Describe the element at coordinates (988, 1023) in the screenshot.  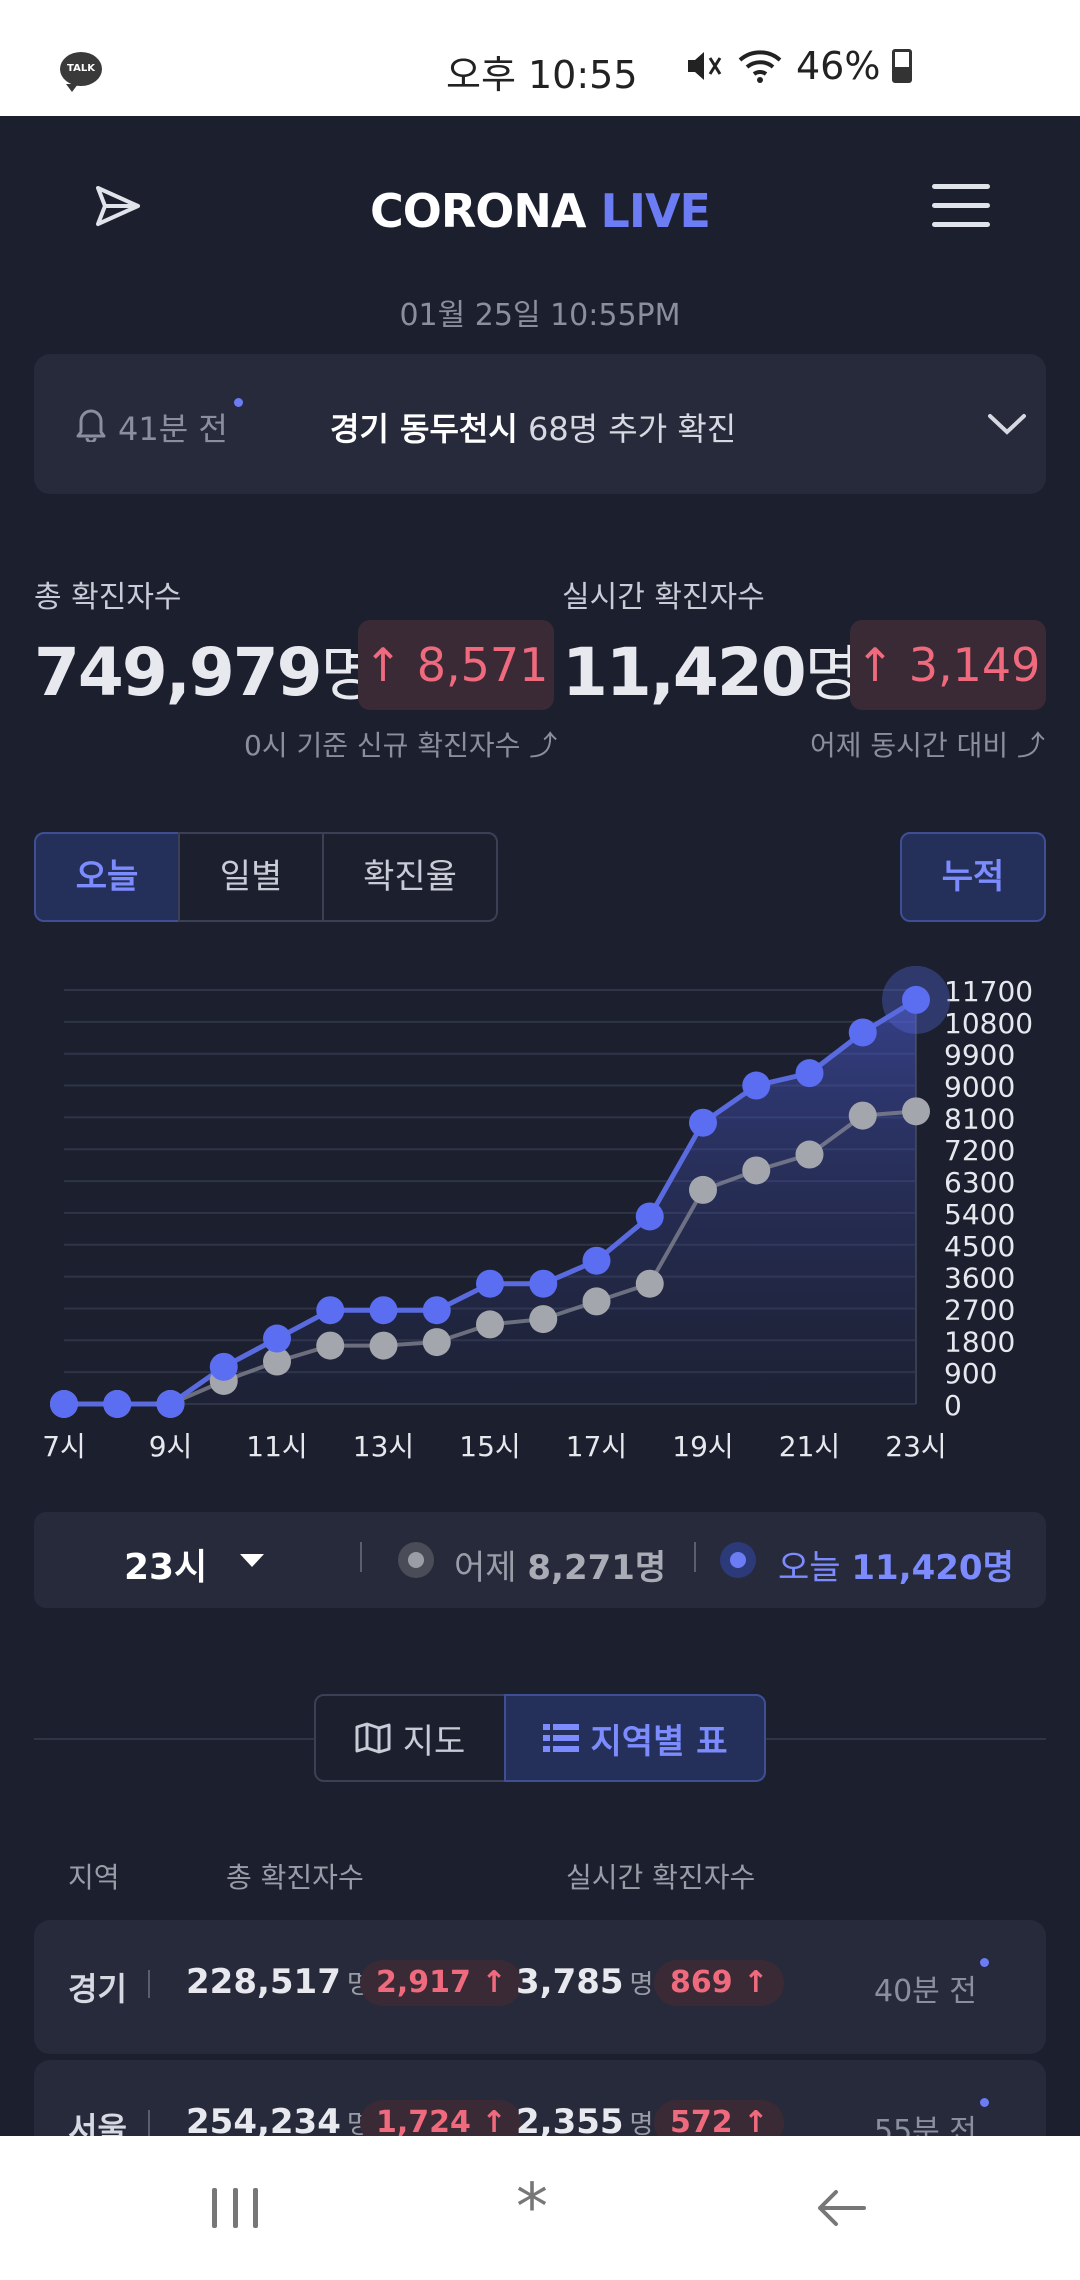
I see `y-tick-label: 10800` at that location.